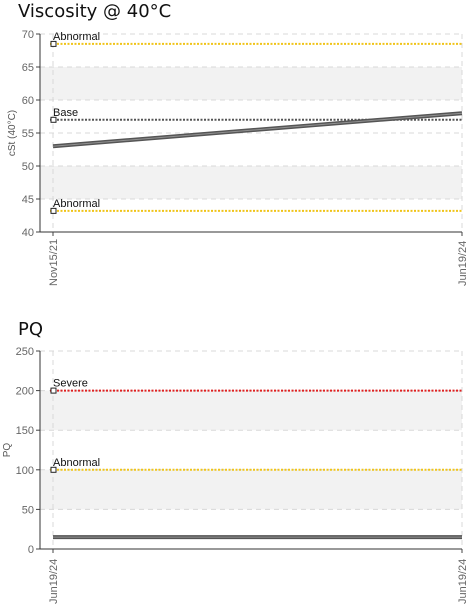 The height and width of the screenshot is (613, 475). I want to click on pq-chart-title: PQ, so click(31, 329).